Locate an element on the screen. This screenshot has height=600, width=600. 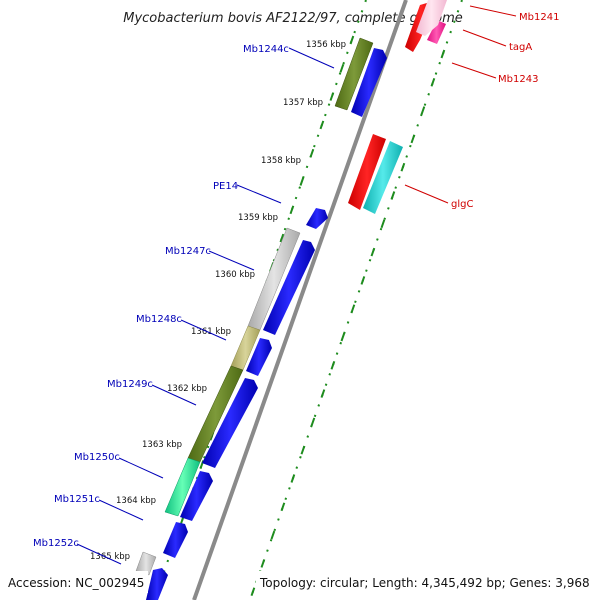
kbp-label: 1360 kbp is located at coordinates (235, 275).